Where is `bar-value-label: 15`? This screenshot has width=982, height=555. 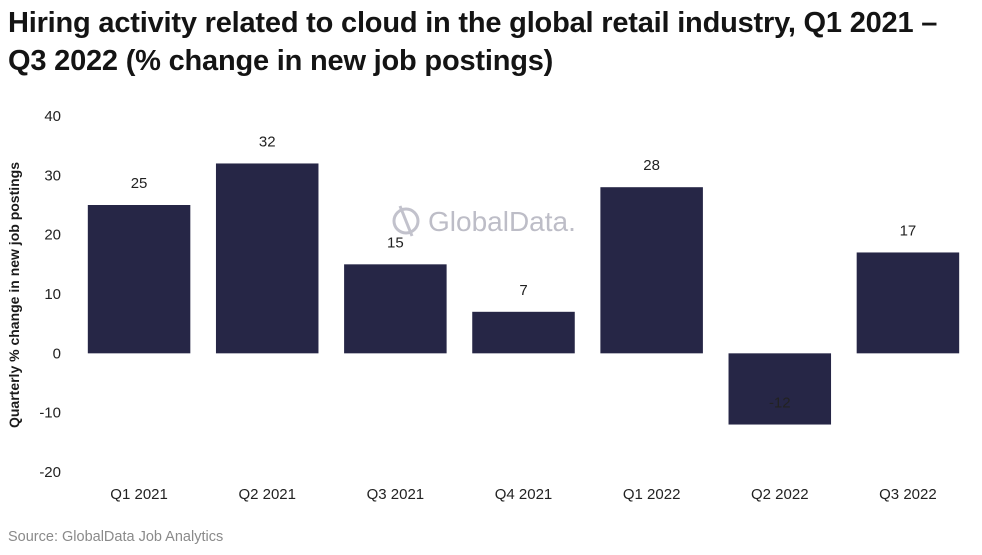
bar-value-label: 15 is located at coordinates (395, 242).